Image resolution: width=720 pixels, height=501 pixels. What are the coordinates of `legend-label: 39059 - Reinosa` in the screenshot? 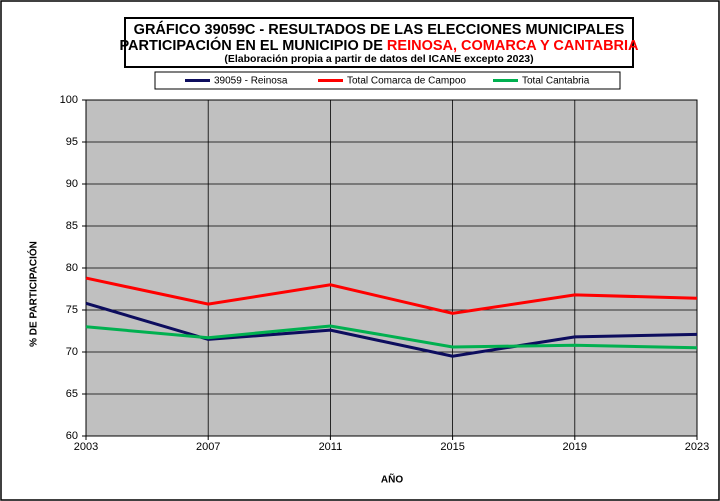 It's located at (251, 81).